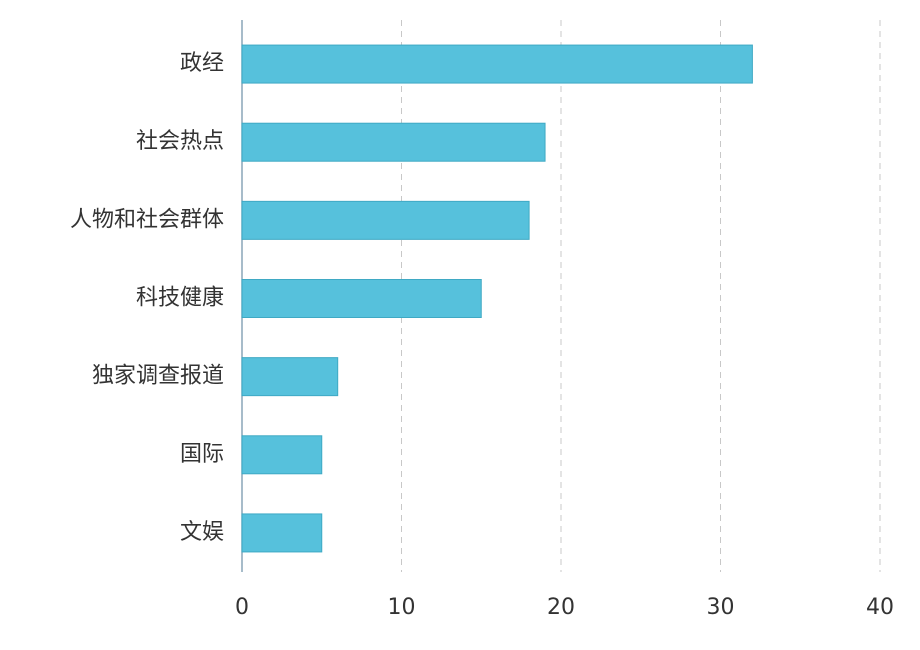 The width and height of the screenshot is (920, 650). What do you see at coordinates (180, 141) in the screenshot?
I see `y-tick-label: 社会热点` at bounding box center [180, 141].